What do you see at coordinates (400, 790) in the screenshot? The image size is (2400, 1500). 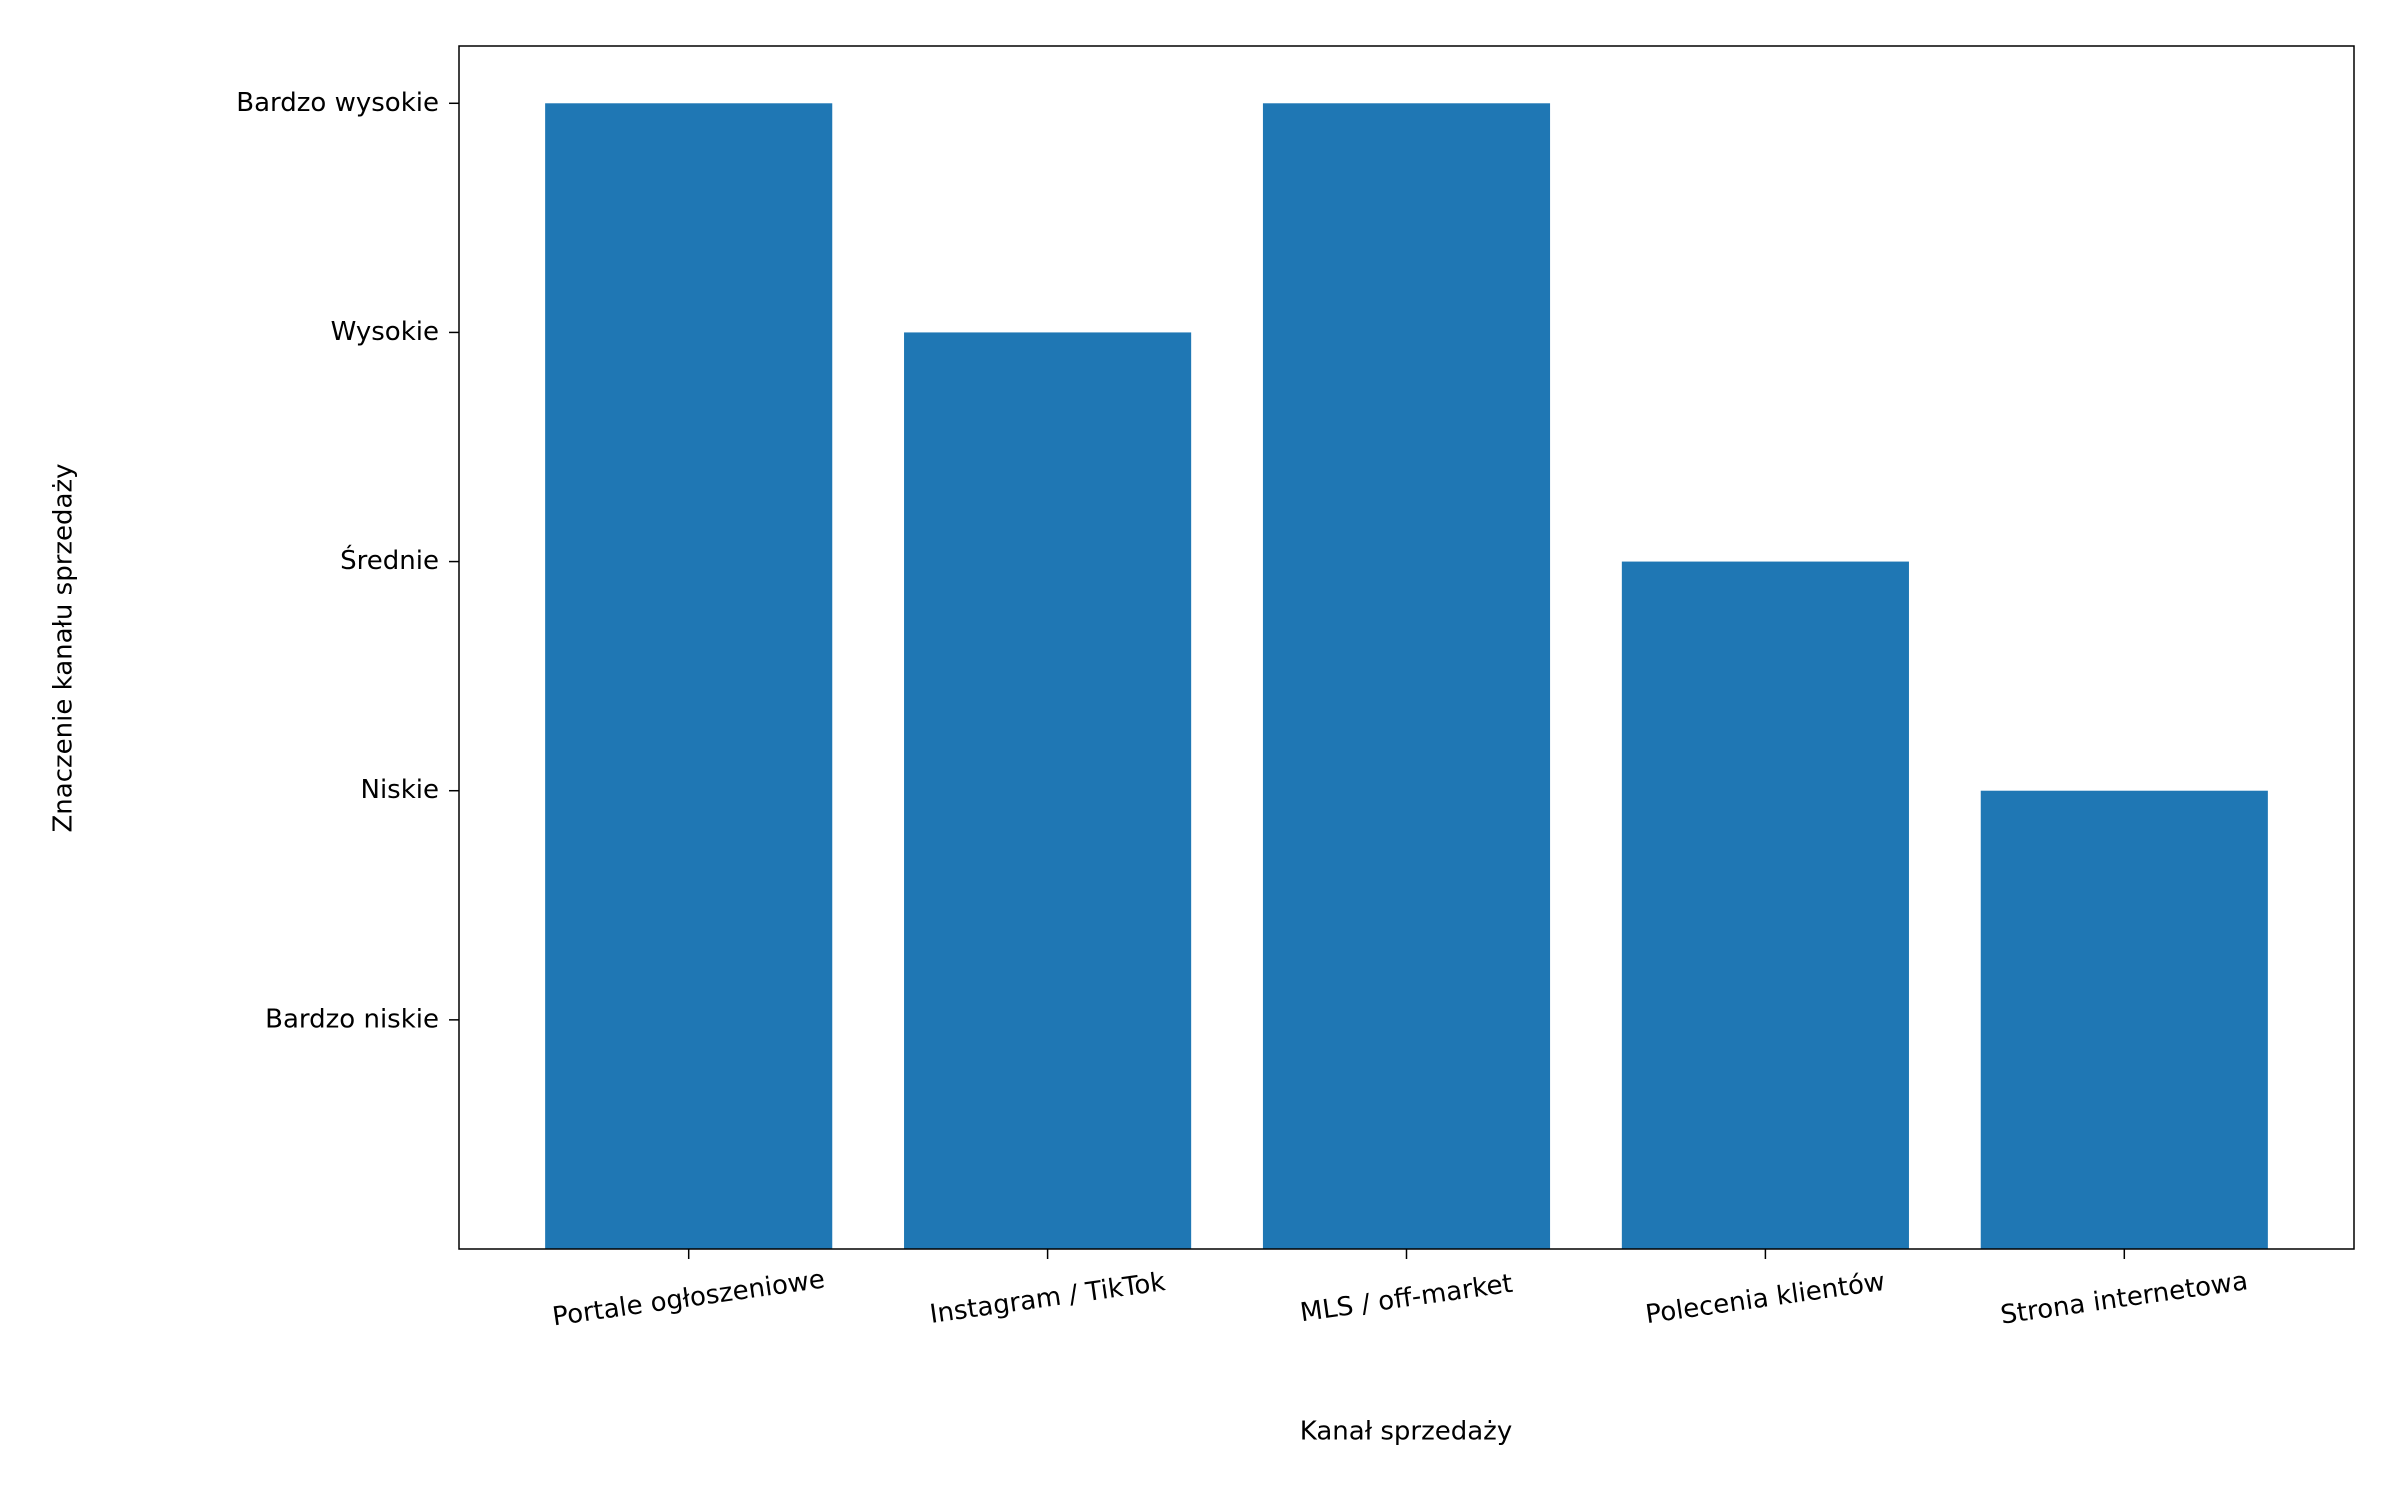 I see `y-tick-label: Niskie` at bounding box center [400, 790].